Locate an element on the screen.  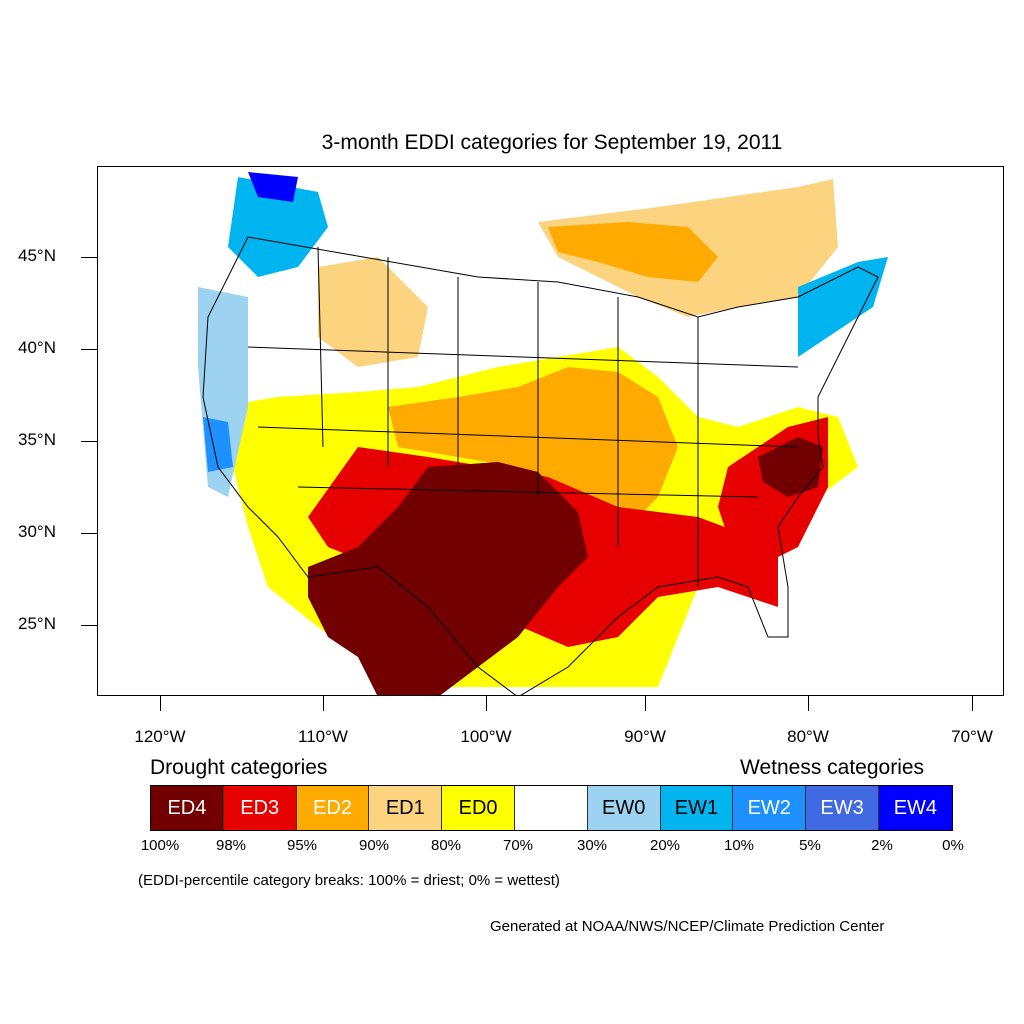
legend-box-ew0: EW0 is located at coordinates (624, 808).